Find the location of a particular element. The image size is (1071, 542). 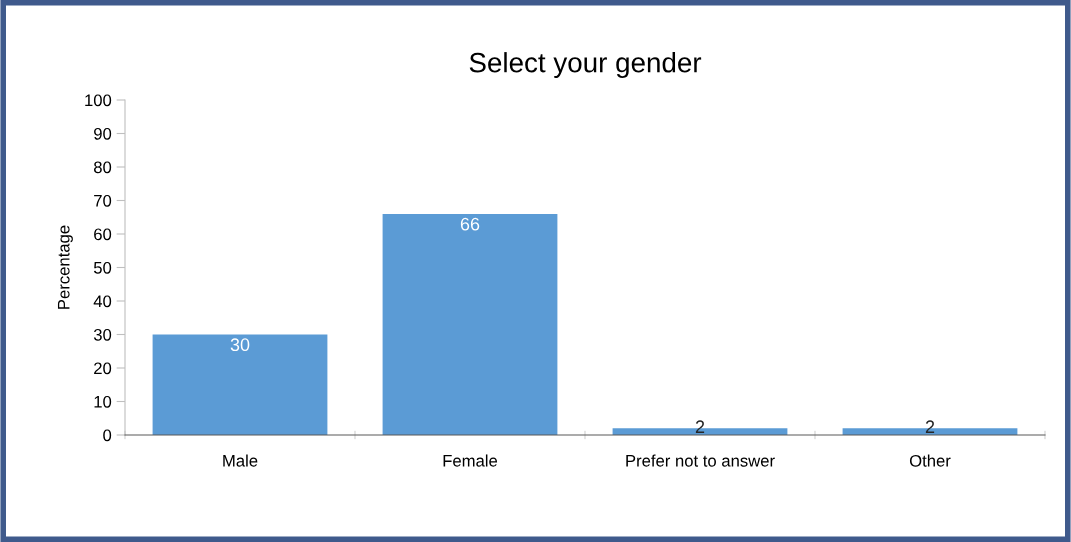

y-axis-title: Percentage is located at coordinates (65, 267).